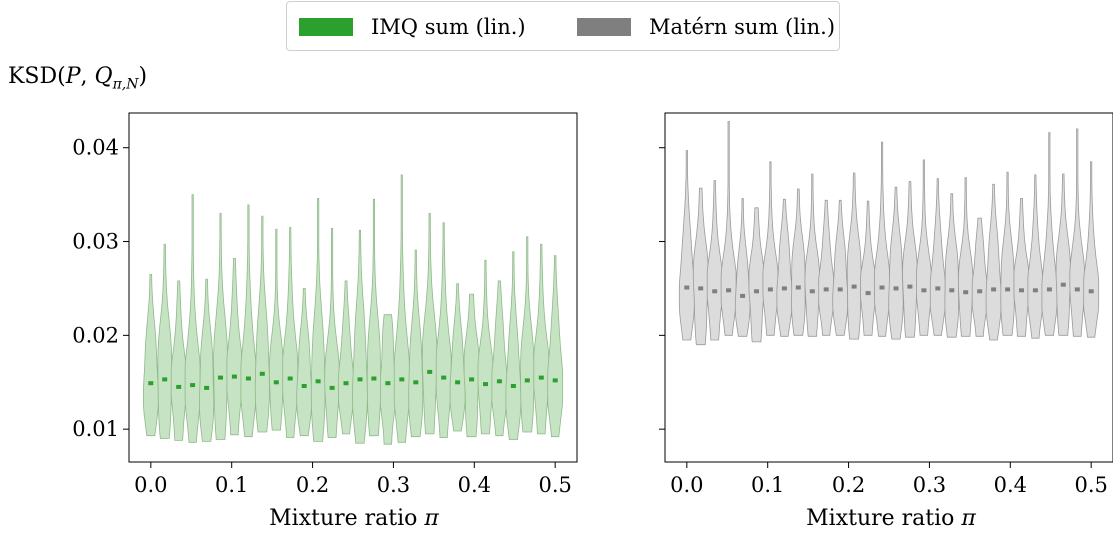  I want to click on x-tick-label-left-5: 0.5, so click(554, 485).